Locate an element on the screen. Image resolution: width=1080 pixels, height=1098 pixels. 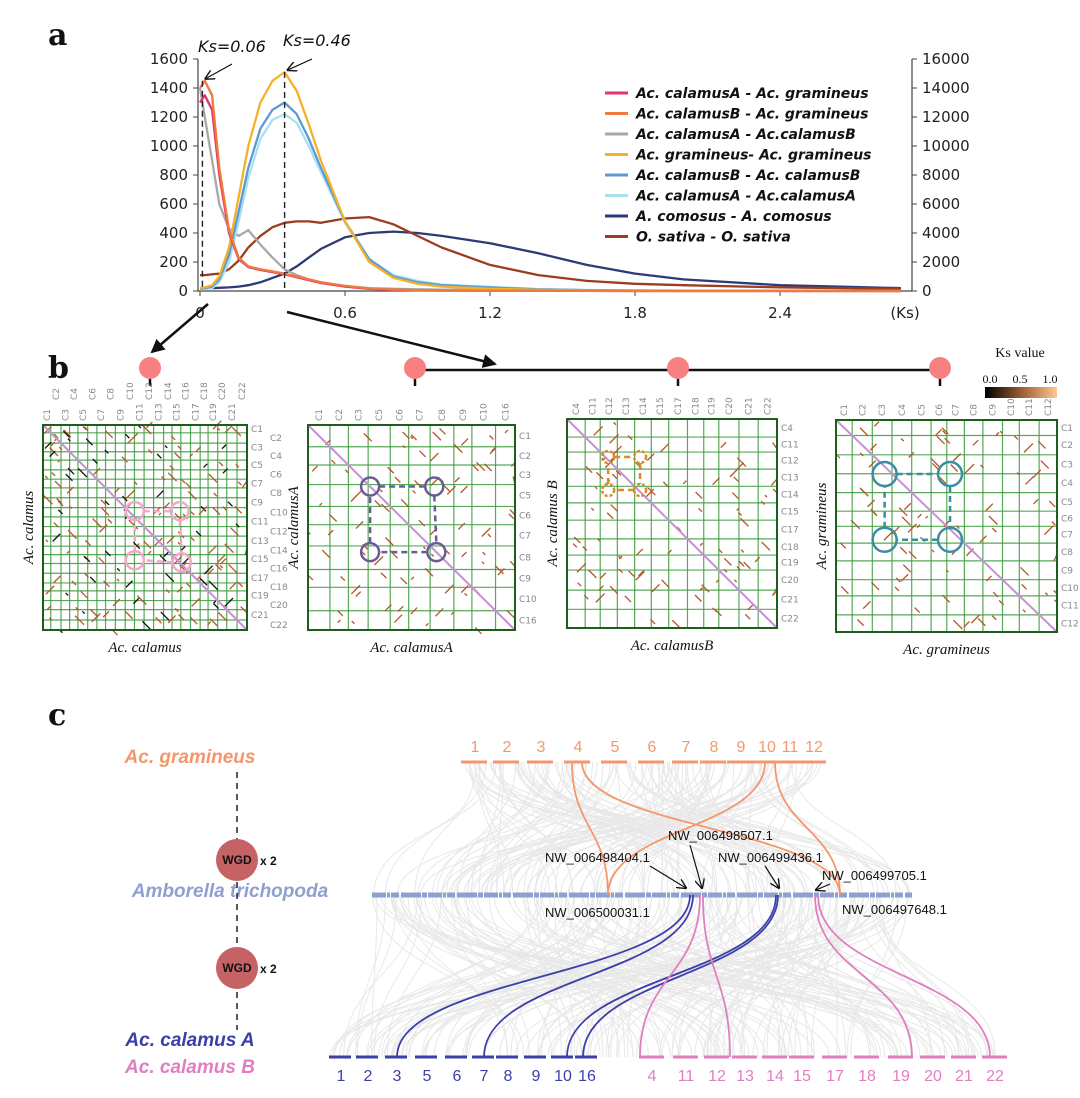
ks-legend-title: Ks value is located at coordinates (1019, 353).